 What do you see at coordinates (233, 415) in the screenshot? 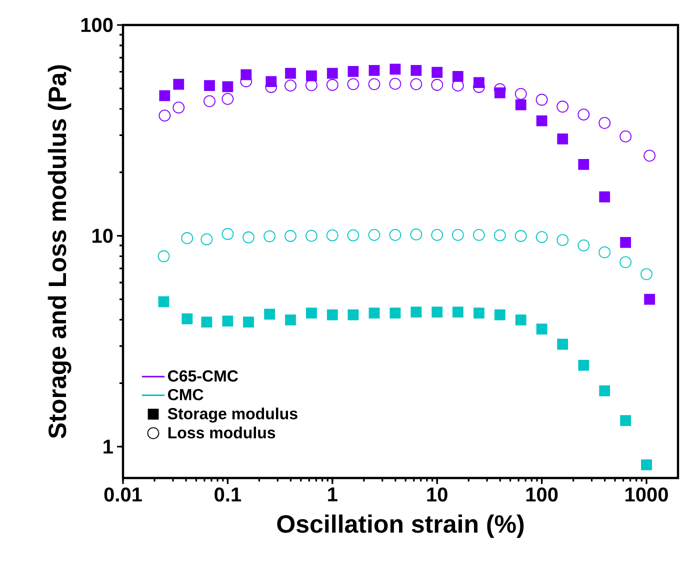
I see `annotation: Storage modulus` at bounding box center [233, 415].